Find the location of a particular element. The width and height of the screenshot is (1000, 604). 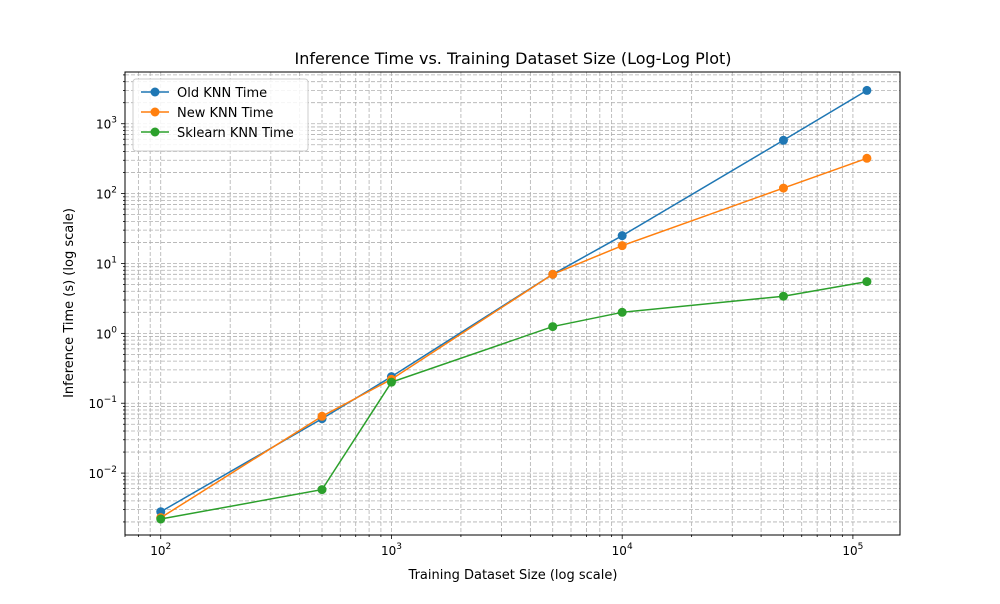

x-axis-label: Training Dataset Size (log scale) is located at coordinates (513, 575).